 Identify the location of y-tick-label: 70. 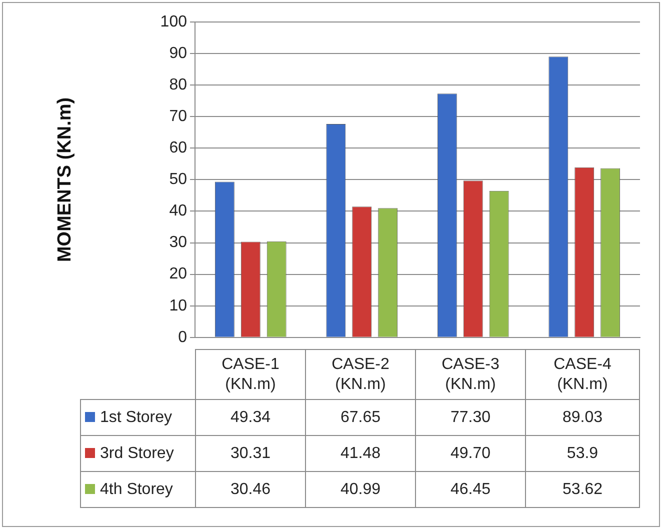
(178, 117).